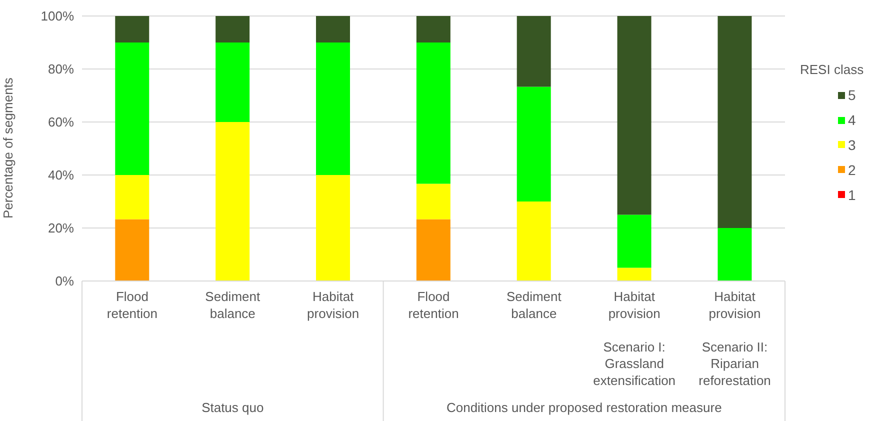  What do you see at coordinates (233, 407) in the screenshot?
I see `text: Status quo` at bounding box center [233, 407].